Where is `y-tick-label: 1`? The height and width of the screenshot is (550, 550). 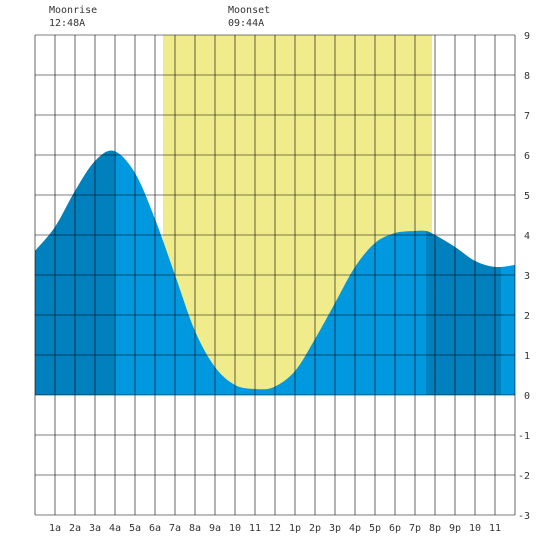 y-tick-label: 1 is located at coordinates (527, 356).